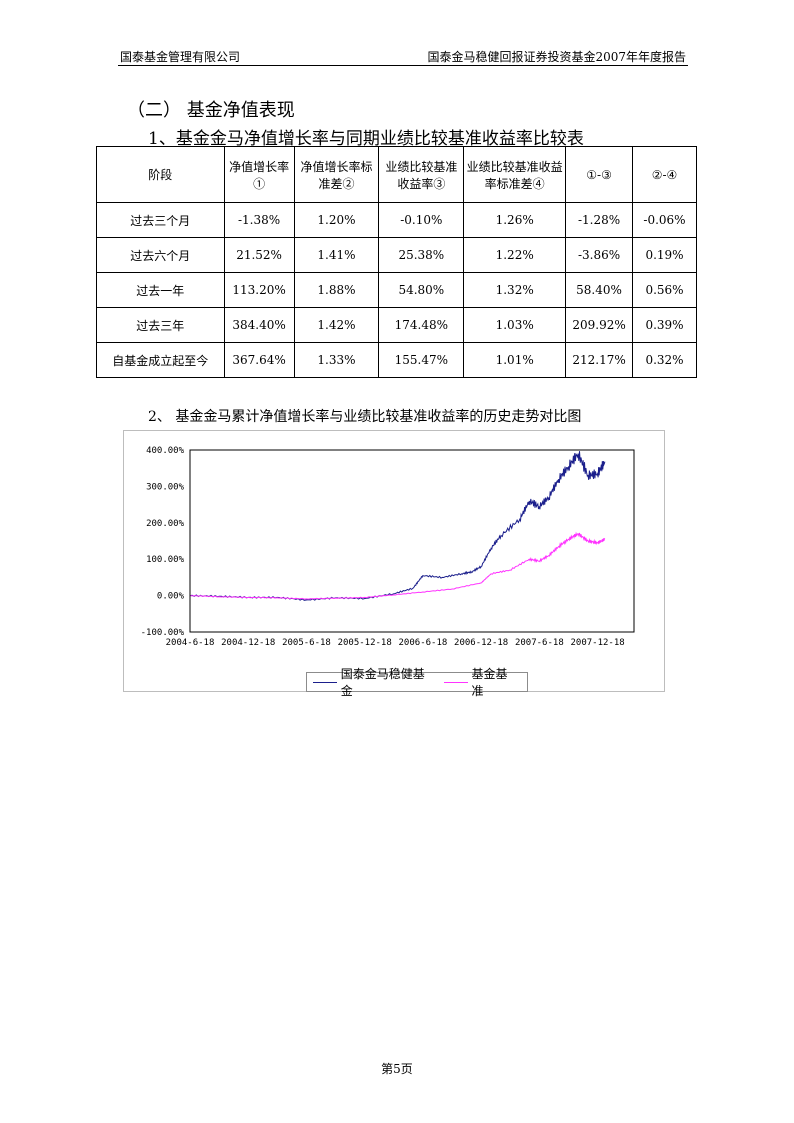 The image size is (794, 1123). What do you see at coordinates (515, 174) in the screenshot?
I see `header-cell: 业绩比较基准收益率标准差④` at bounding box center [515, 174].